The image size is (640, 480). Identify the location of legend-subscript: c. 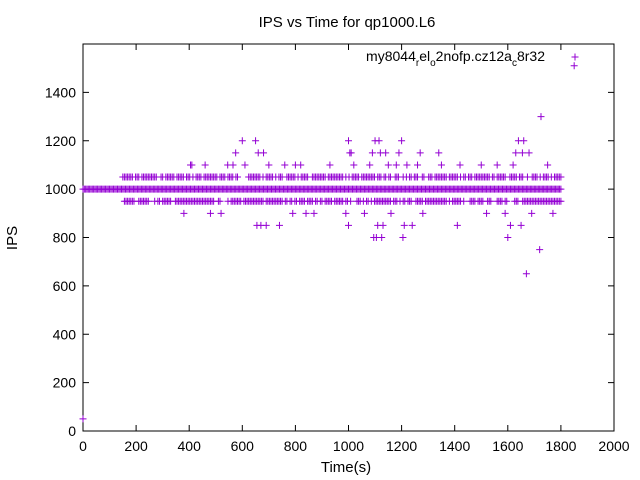
(514, 63).